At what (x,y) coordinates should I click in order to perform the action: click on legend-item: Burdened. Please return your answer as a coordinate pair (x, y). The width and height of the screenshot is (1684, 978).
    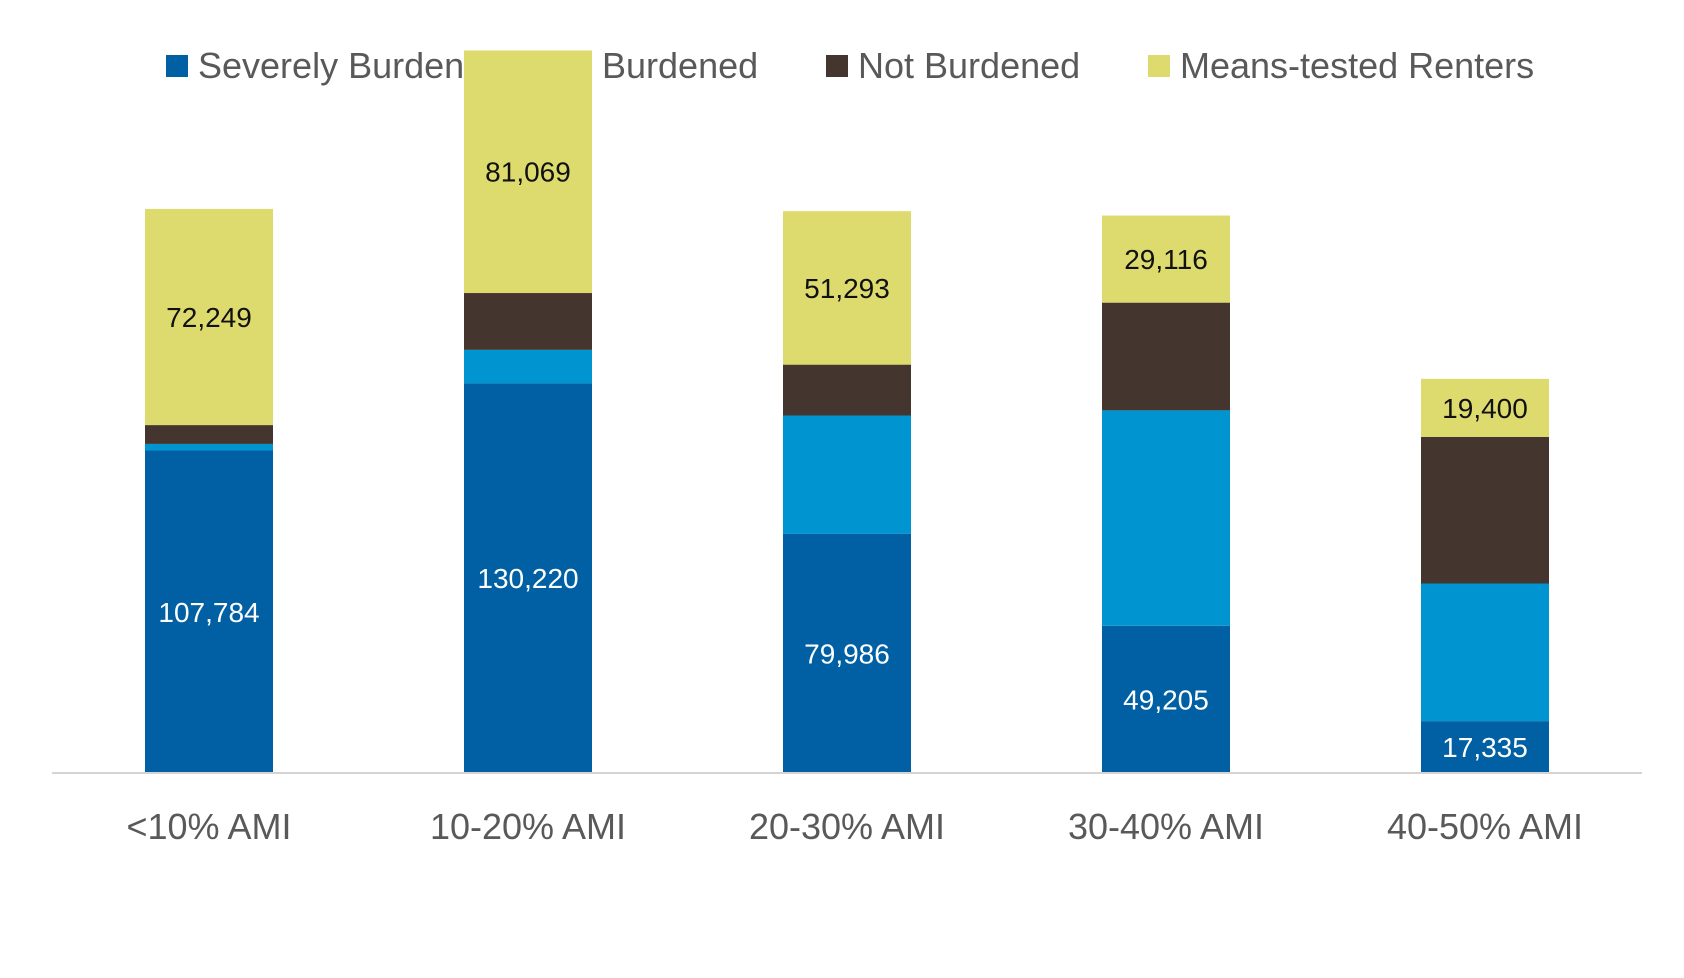
    Looking at the image, I should click on (664, 65).